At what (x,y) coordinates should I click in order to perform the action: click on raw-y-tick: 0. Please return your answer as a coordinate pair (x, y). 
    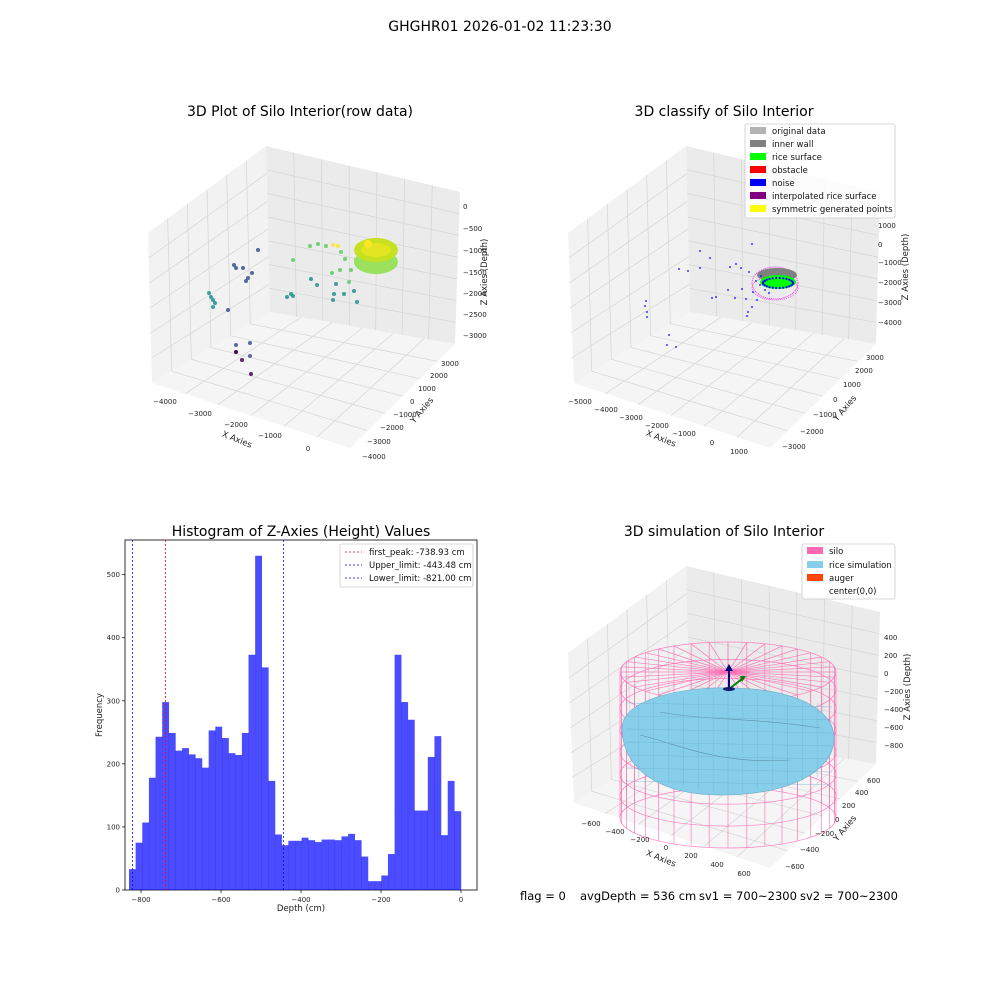
    Looking at the image, I should click on (412, 402).